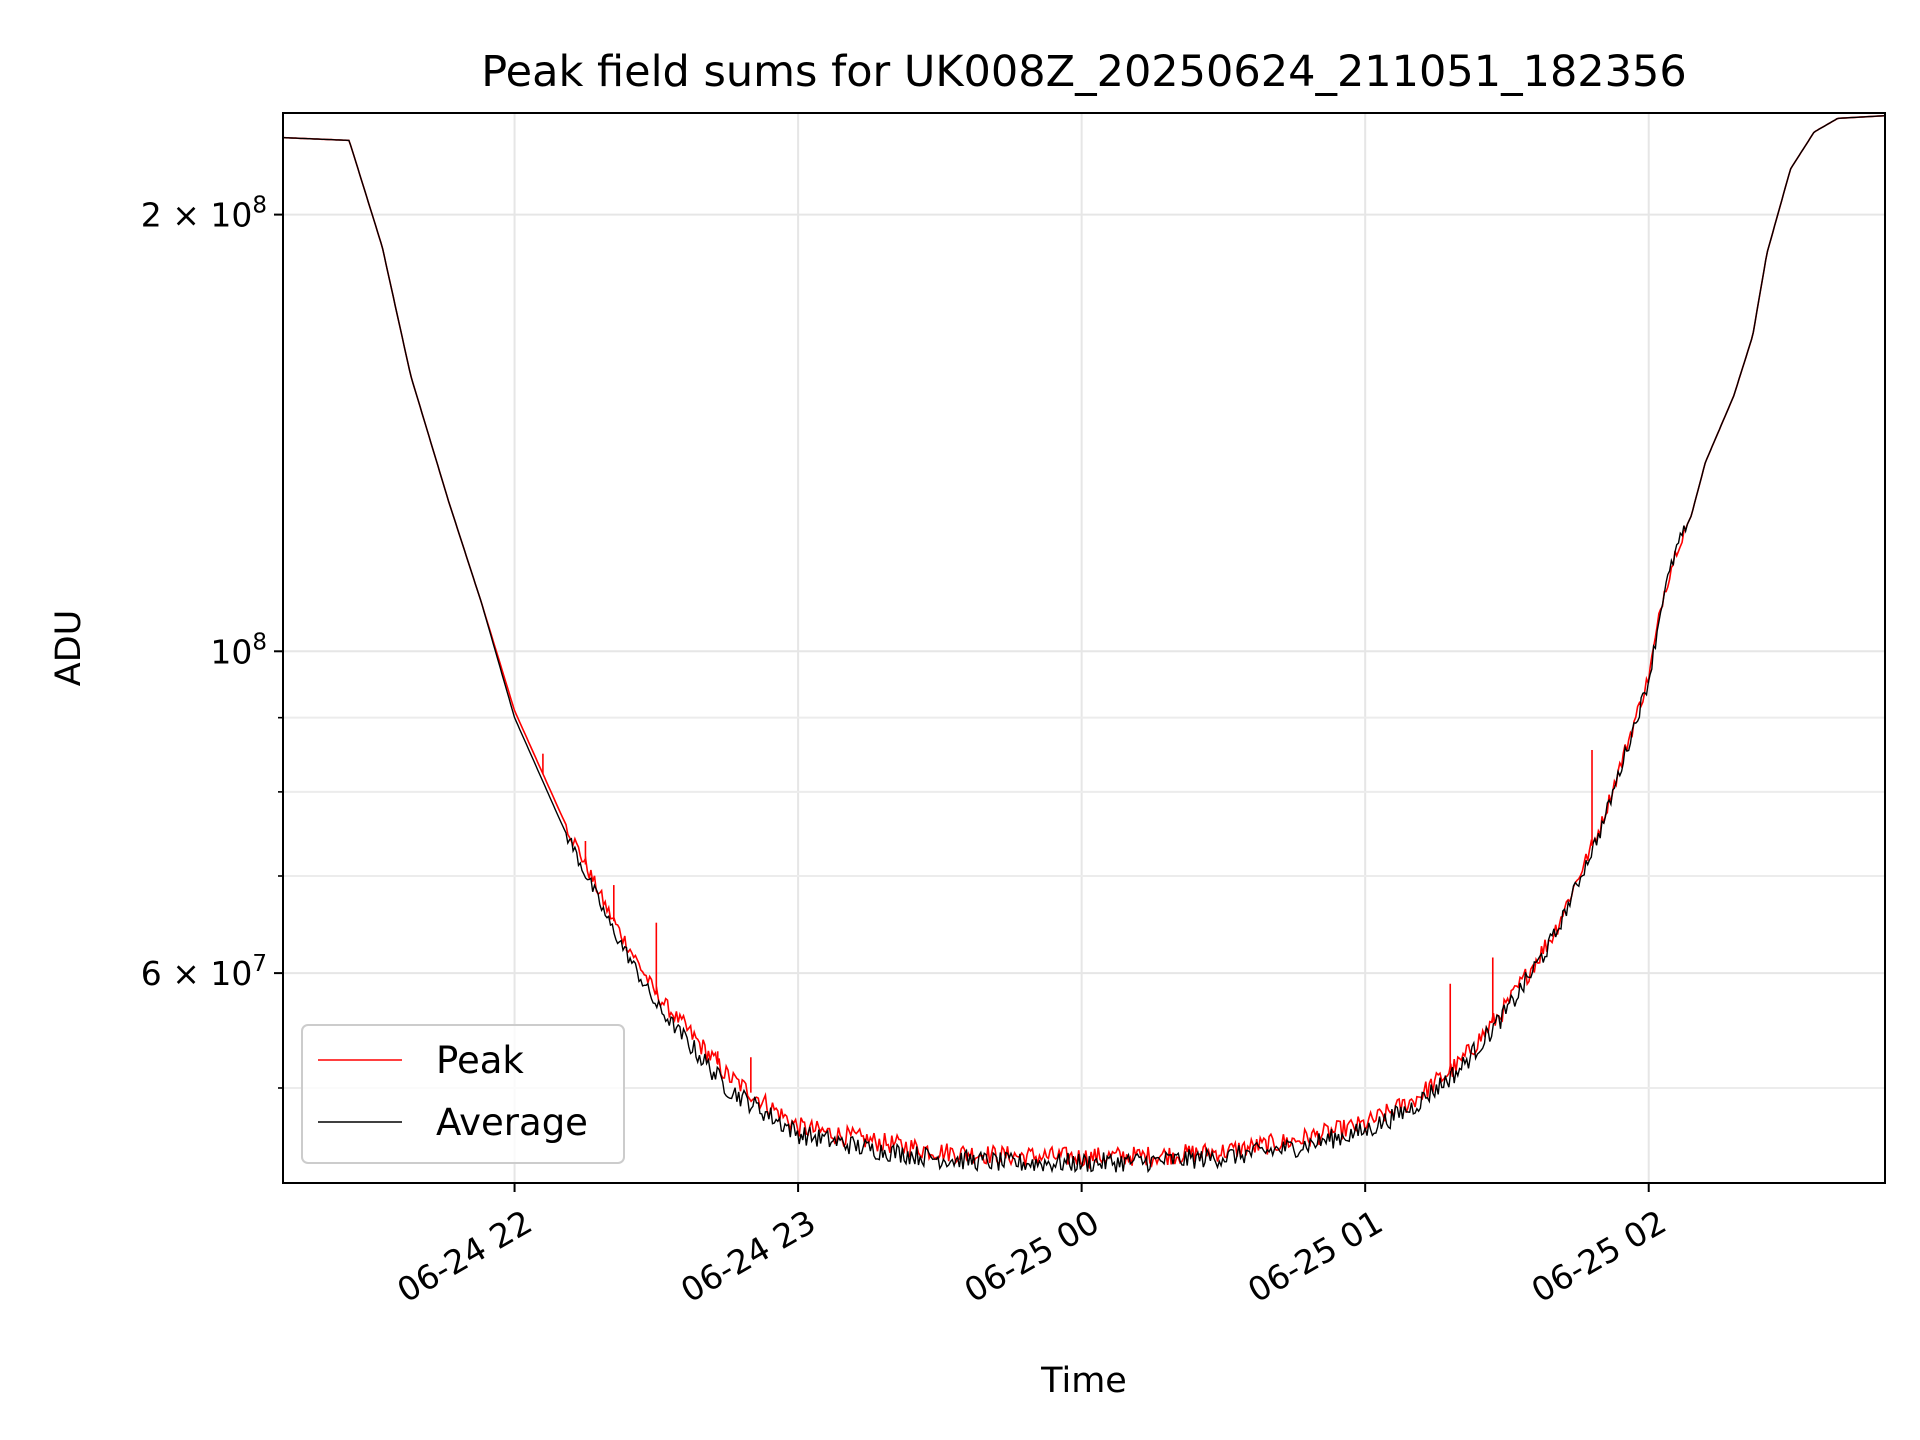  I want to click on legend-label-average: Average, so click(512, 1122).